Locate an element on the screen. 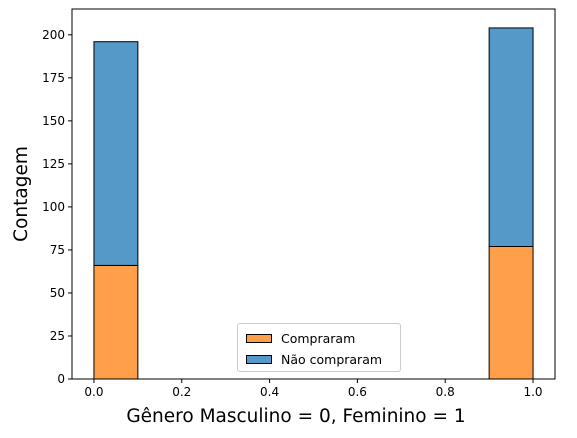 The height and width of the screenshot is (438, 577). x-tick-label: 0.0 is located at coordinates (93, 392).